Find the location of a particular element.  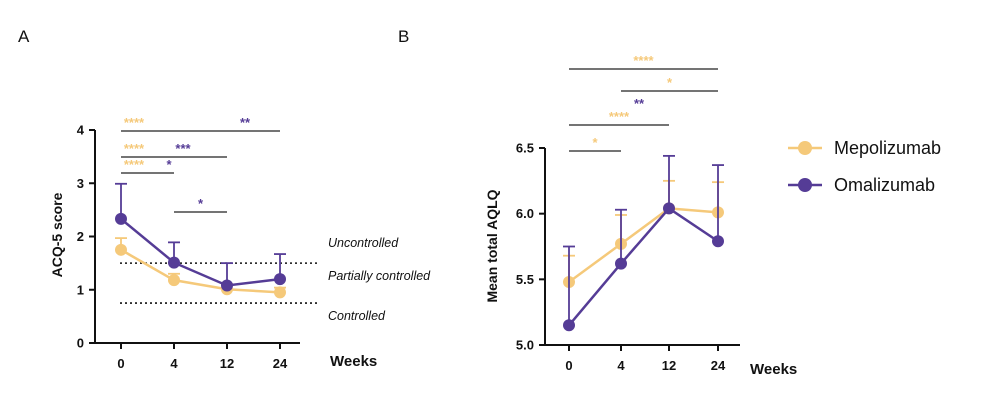

panel-b-xlabel: Weeks is located at coordinates (773, 369).